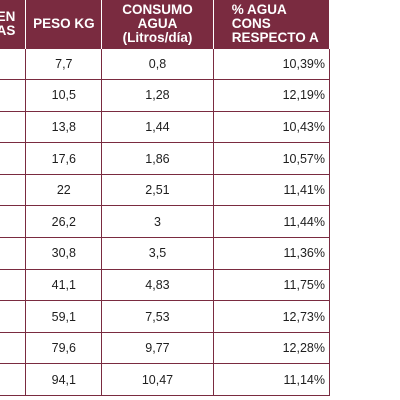 This screenshot has height=400, width=400. I want to click on table-row: 22 2,51 11,41%, so click(165, 190).